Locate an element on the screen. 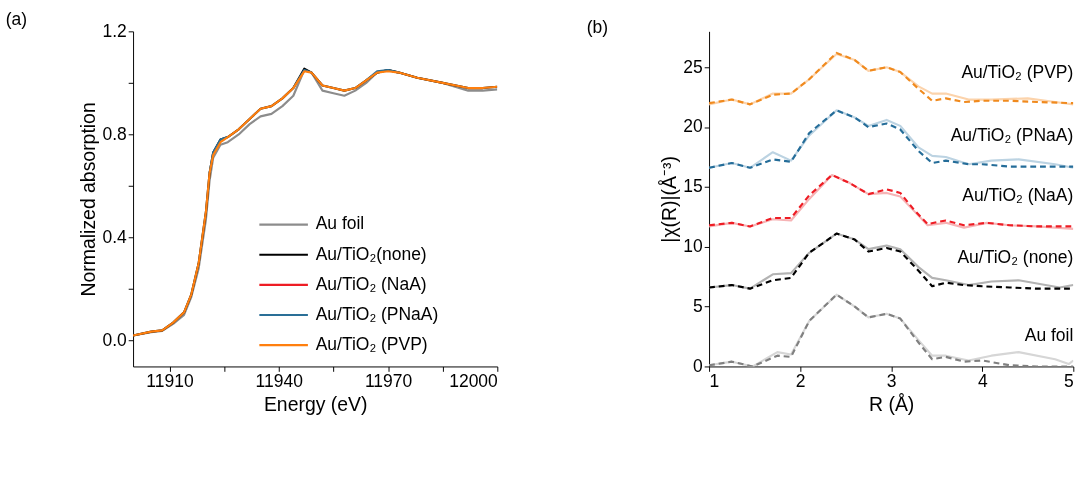 The image size is (1084, 483). x-tick-label: 1 is located at coordinates (714, 381).